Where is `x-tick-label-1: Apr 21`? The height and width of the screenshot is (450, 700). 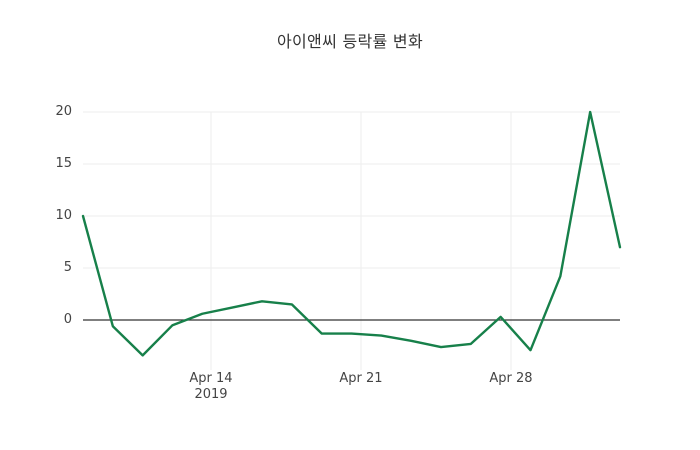
x-tick-label-1: Apr 21 is located at coordinates (361, 379).